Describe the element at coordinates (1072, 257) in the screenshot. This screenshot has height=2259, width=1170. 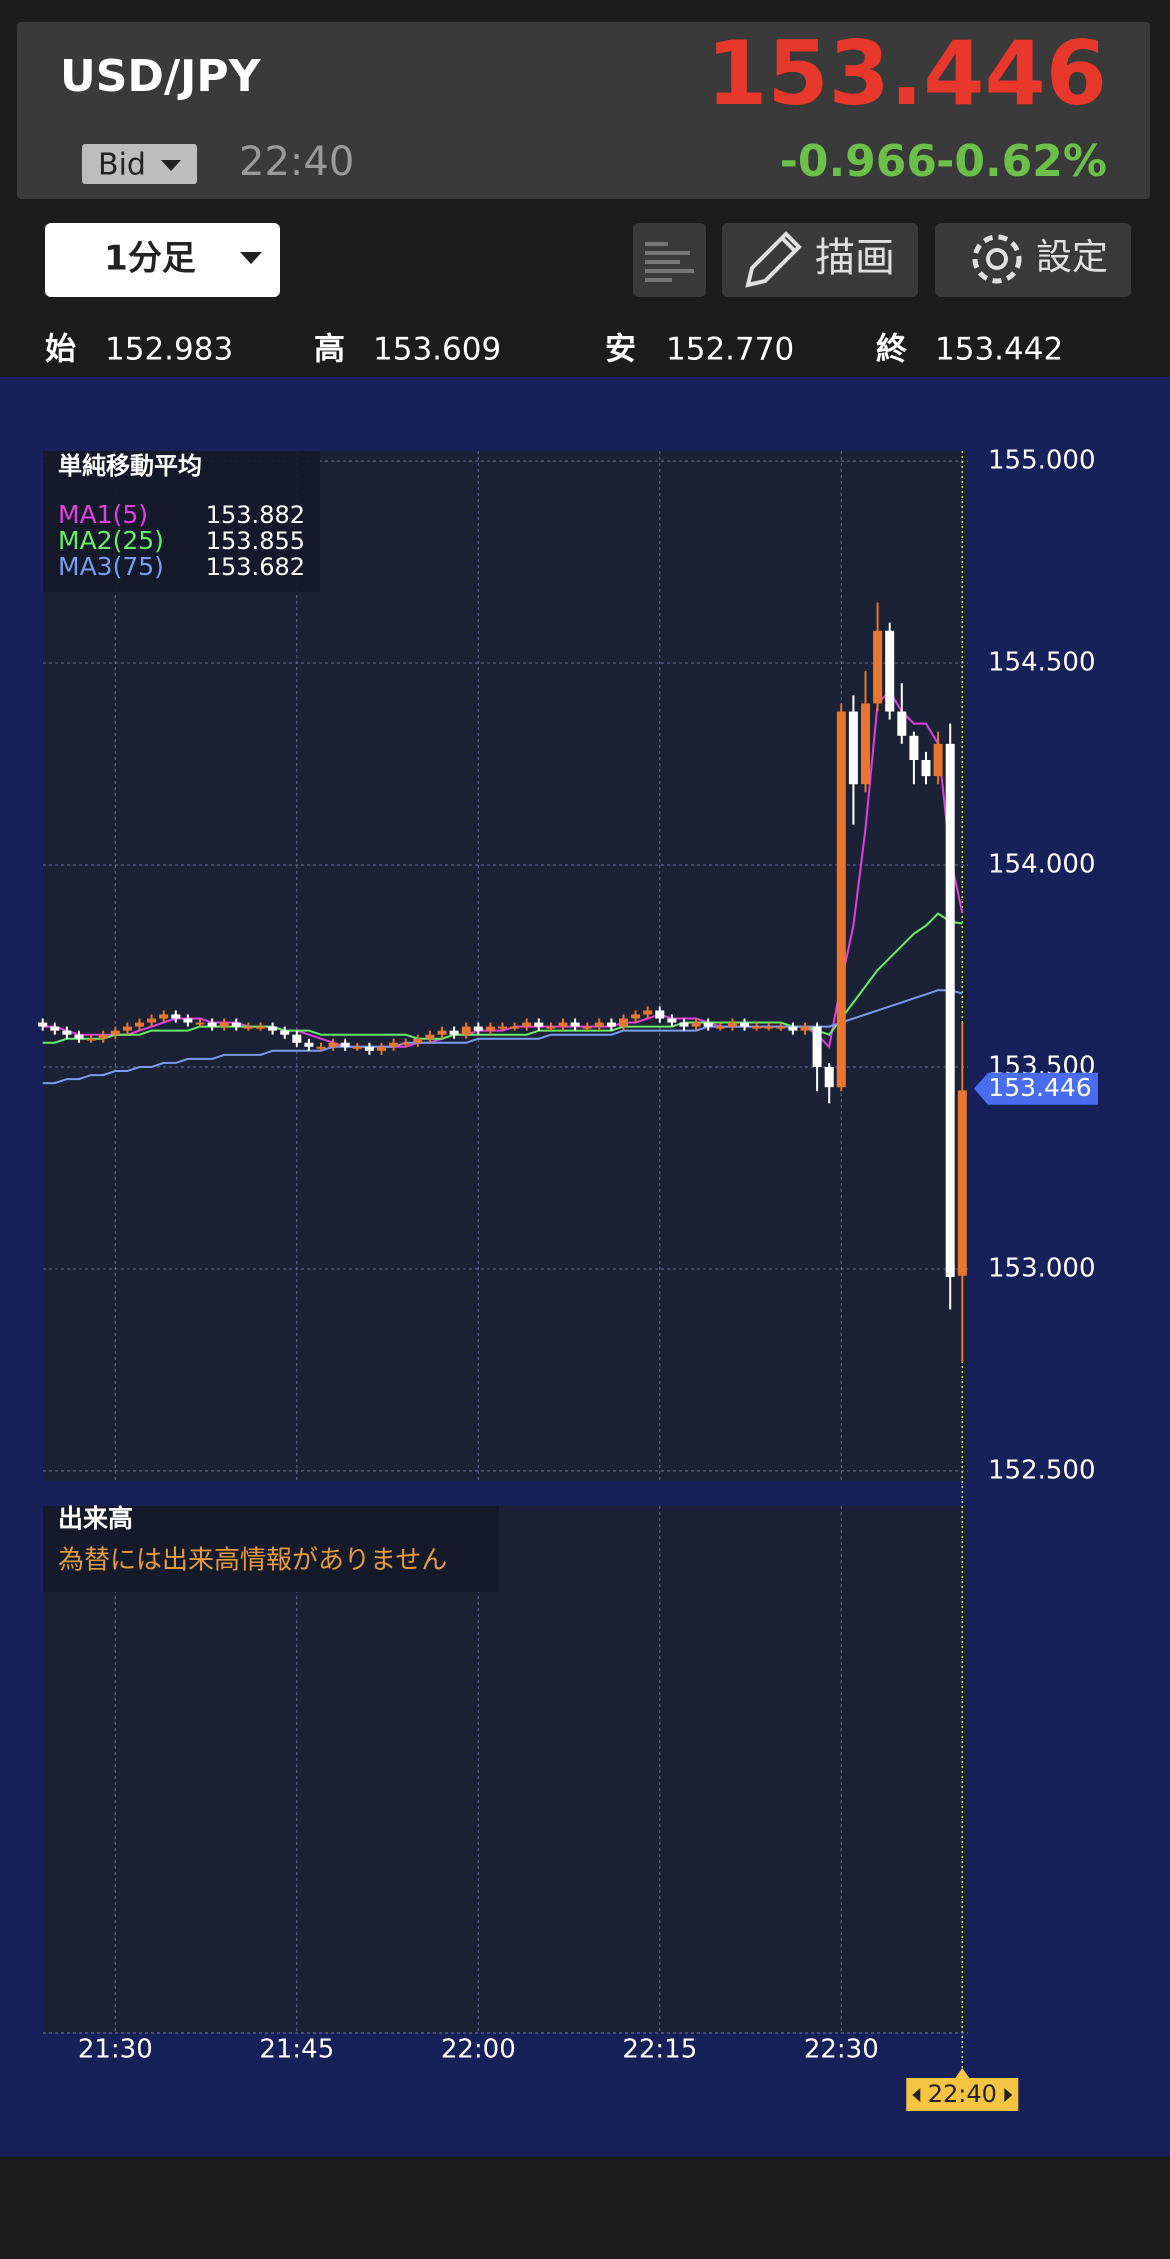
I see `settings-label: 設定` at that location.